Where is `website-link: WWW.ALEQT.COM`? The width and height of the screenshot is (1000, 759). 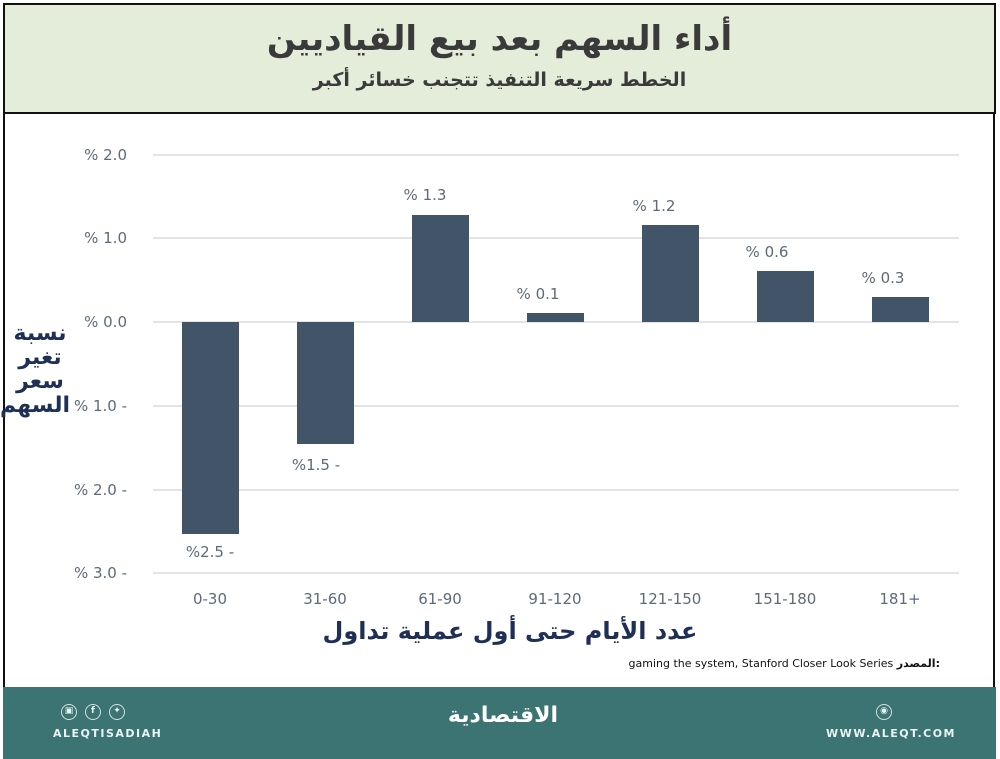
website-link: WWW.ALEQT.COM is located at coordinates (891, 733).